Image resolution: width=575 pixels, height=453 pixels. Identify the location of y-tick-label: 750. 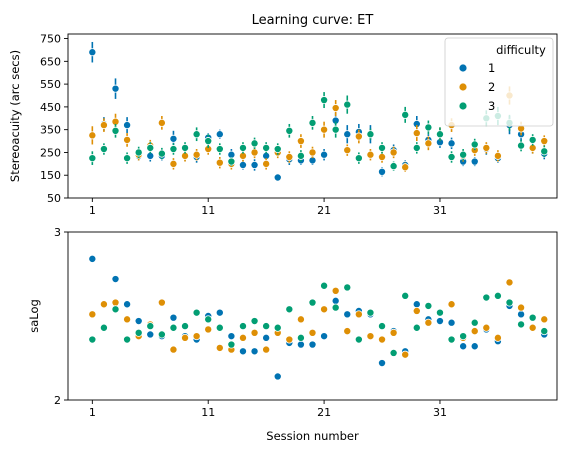
(50, 39).